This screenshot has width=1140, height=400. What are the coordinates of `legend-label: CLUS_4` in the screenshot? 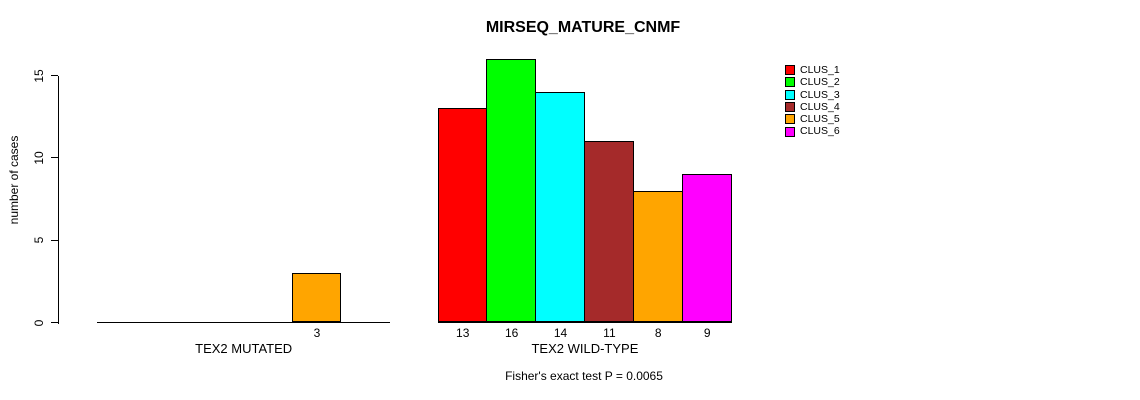 It's located at (820, 106).